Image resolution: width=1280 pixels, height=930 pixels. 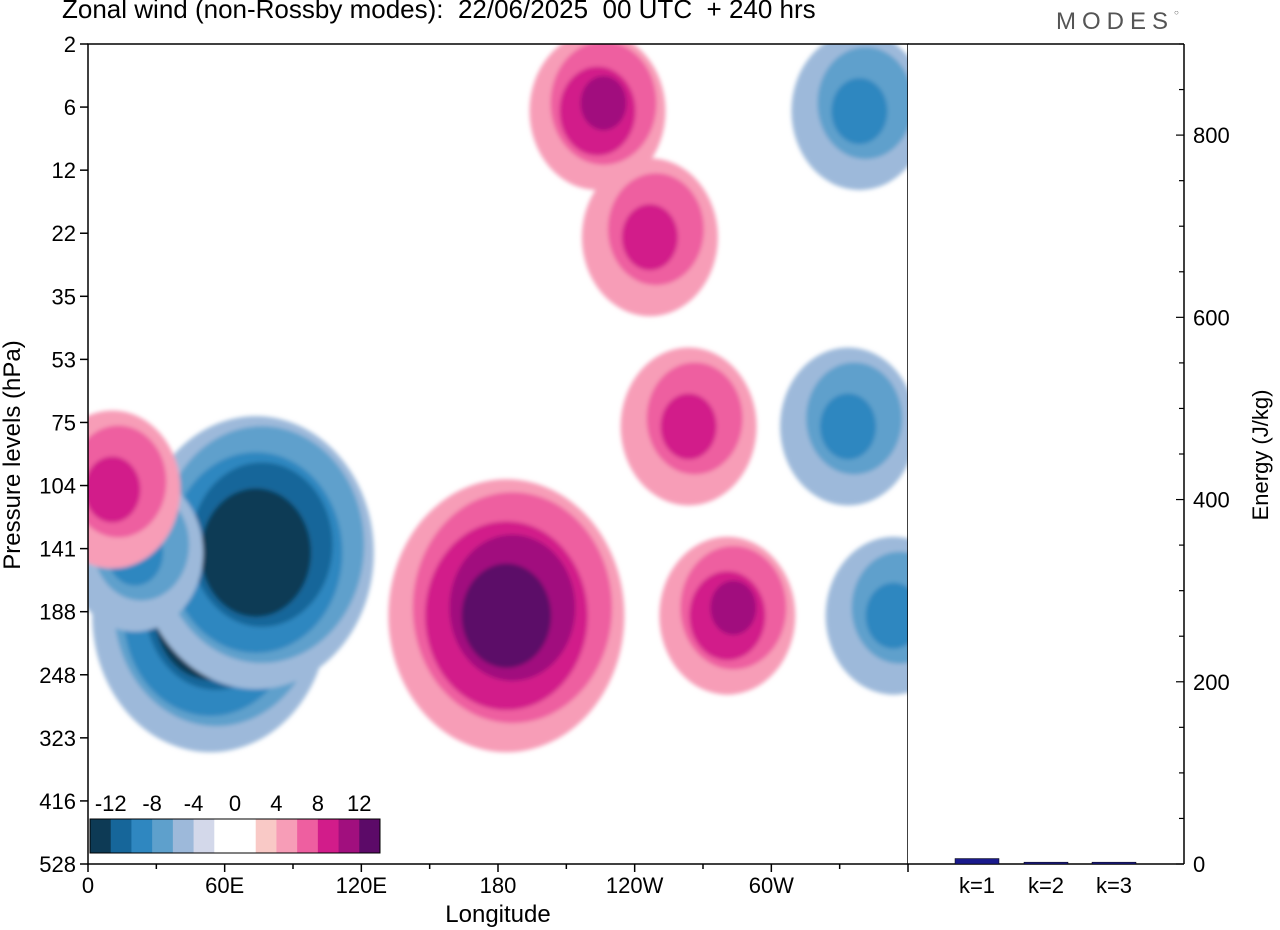 What do you see at coordinates (57, 738) in the screenshot?
I see `pressure-tick-label: 323` at bounding box center [57, 738].